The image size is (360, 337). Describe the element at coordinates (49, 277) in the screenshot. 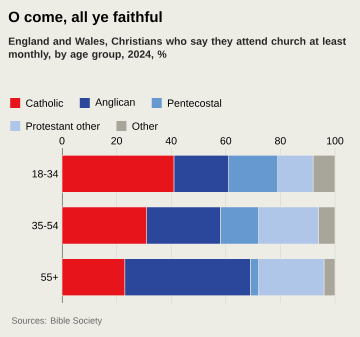

I see `y-tick-label: 55+` at that location.